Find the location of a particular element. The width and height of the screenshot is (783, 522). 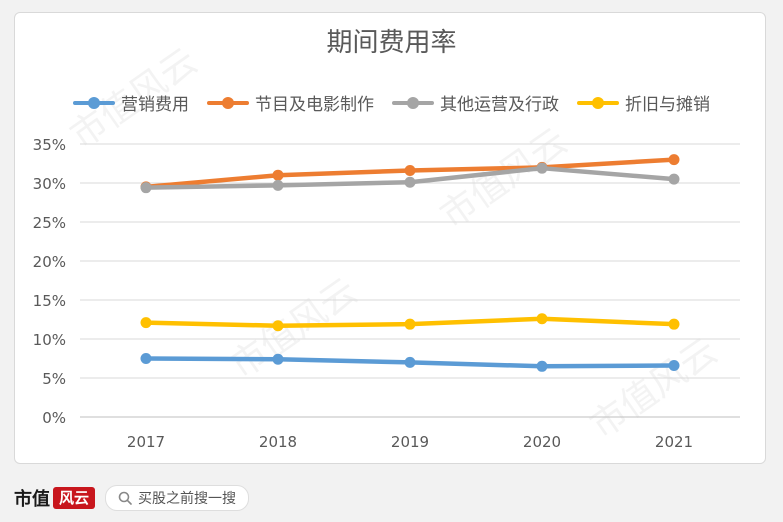

x-tick-label: 2020 is located at coordinates (542, 442).